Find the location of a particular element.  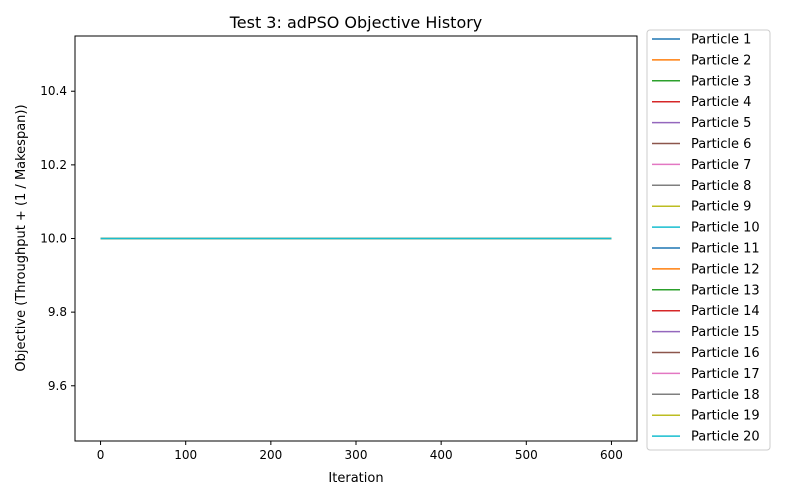

chart-title: Test 3: adPSO Objective History is located at coordinates (356, 22).